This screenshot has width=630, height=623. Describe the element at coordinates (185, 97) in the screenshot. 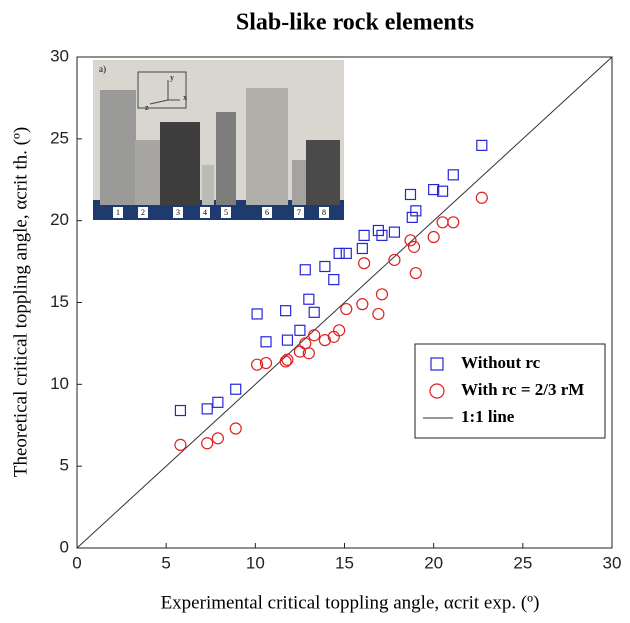

I see `inset-axis-label: x` at that location.